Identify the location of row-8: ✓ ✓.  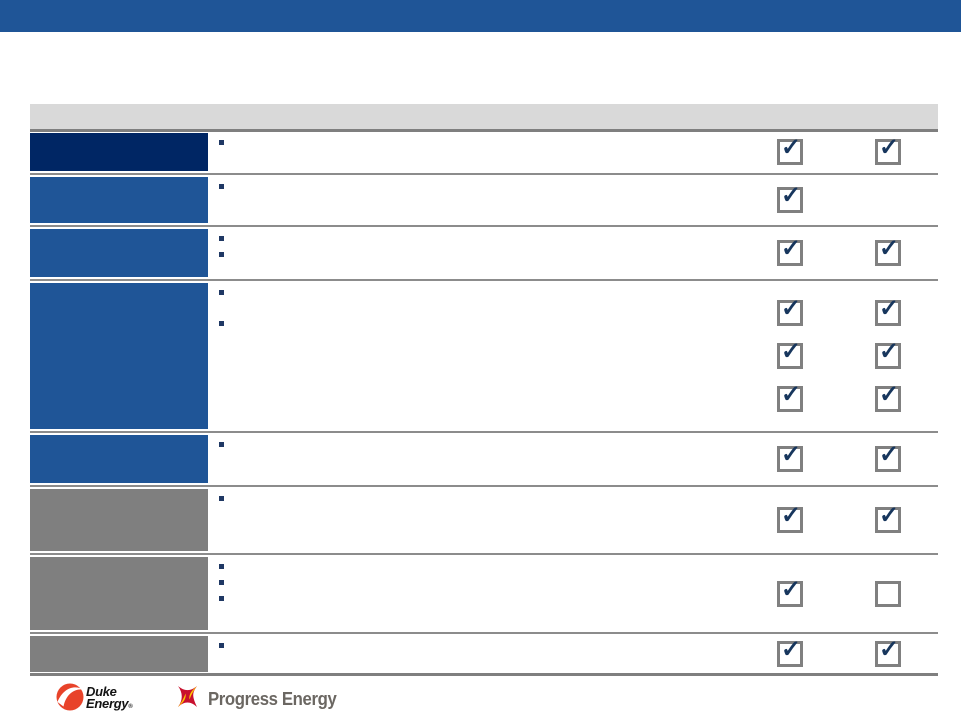
(484, 654).